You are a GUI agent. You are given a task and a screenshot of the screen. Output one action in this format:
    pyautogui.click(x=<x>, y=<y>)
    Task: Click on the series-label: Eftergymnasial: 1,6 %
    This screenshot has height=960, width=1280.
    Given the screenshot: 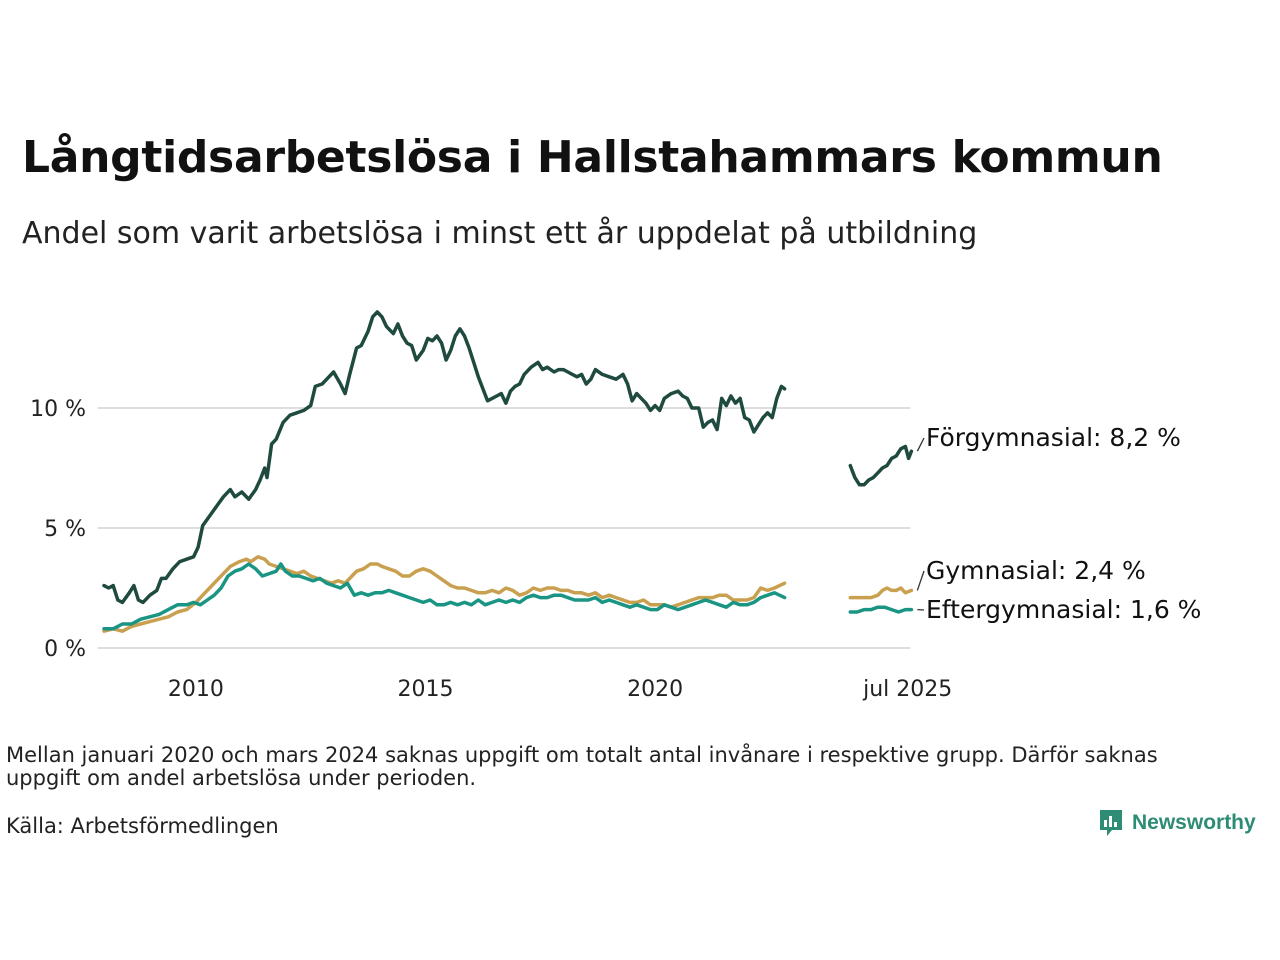 What is the action you would take?
    pyautogui.click(x=1063, y=609)
    